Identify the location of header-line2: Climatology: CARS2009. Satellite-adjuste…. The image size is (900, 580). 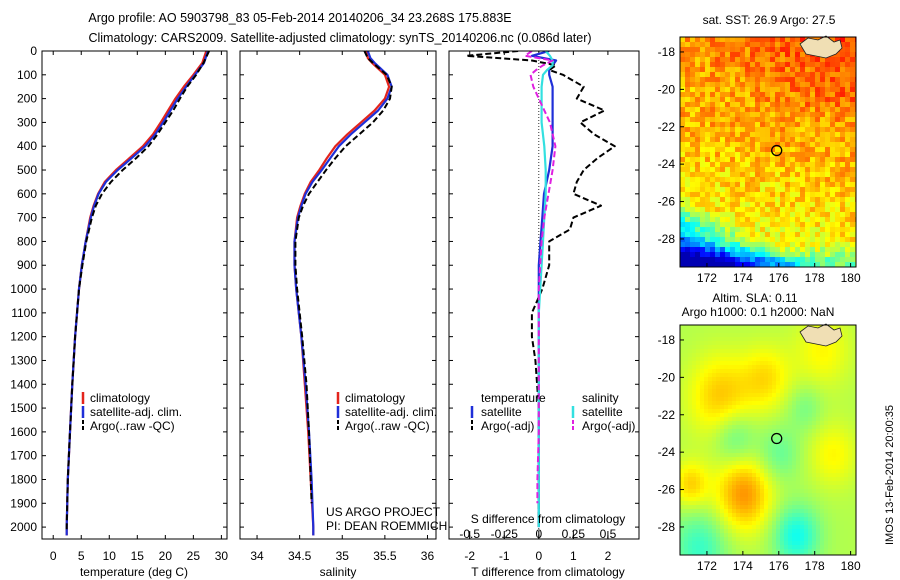
(339, 38).